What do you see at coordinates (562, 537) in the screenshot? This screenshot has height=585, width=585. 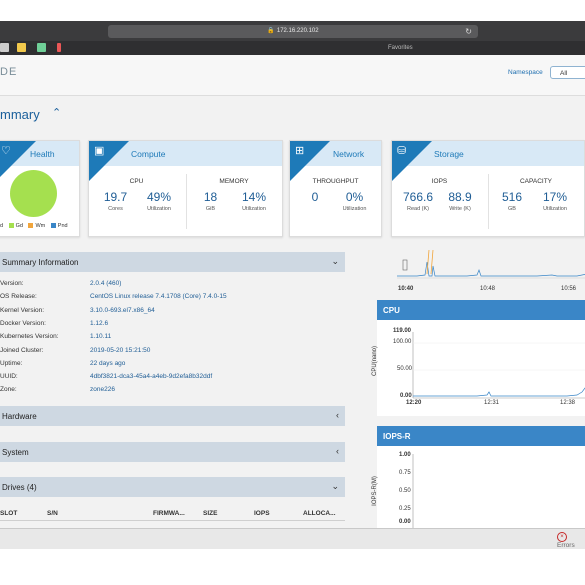 I see `error-icon: ×` at bounding box center [562, 537].